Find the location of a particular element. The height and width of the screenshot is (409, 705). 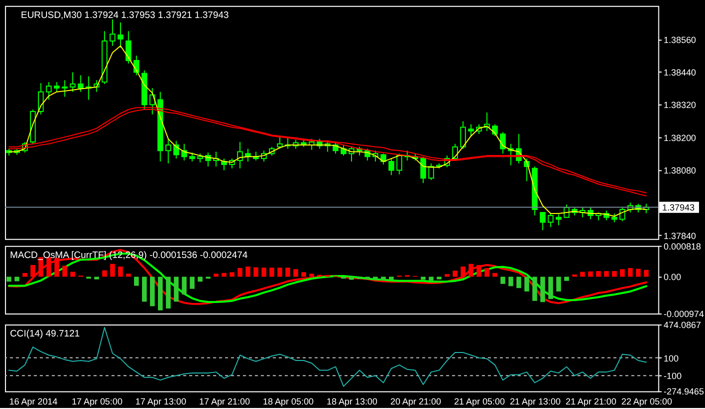

chart-title: CCI(14) 49.7121 is located at coordinates (45, 334).